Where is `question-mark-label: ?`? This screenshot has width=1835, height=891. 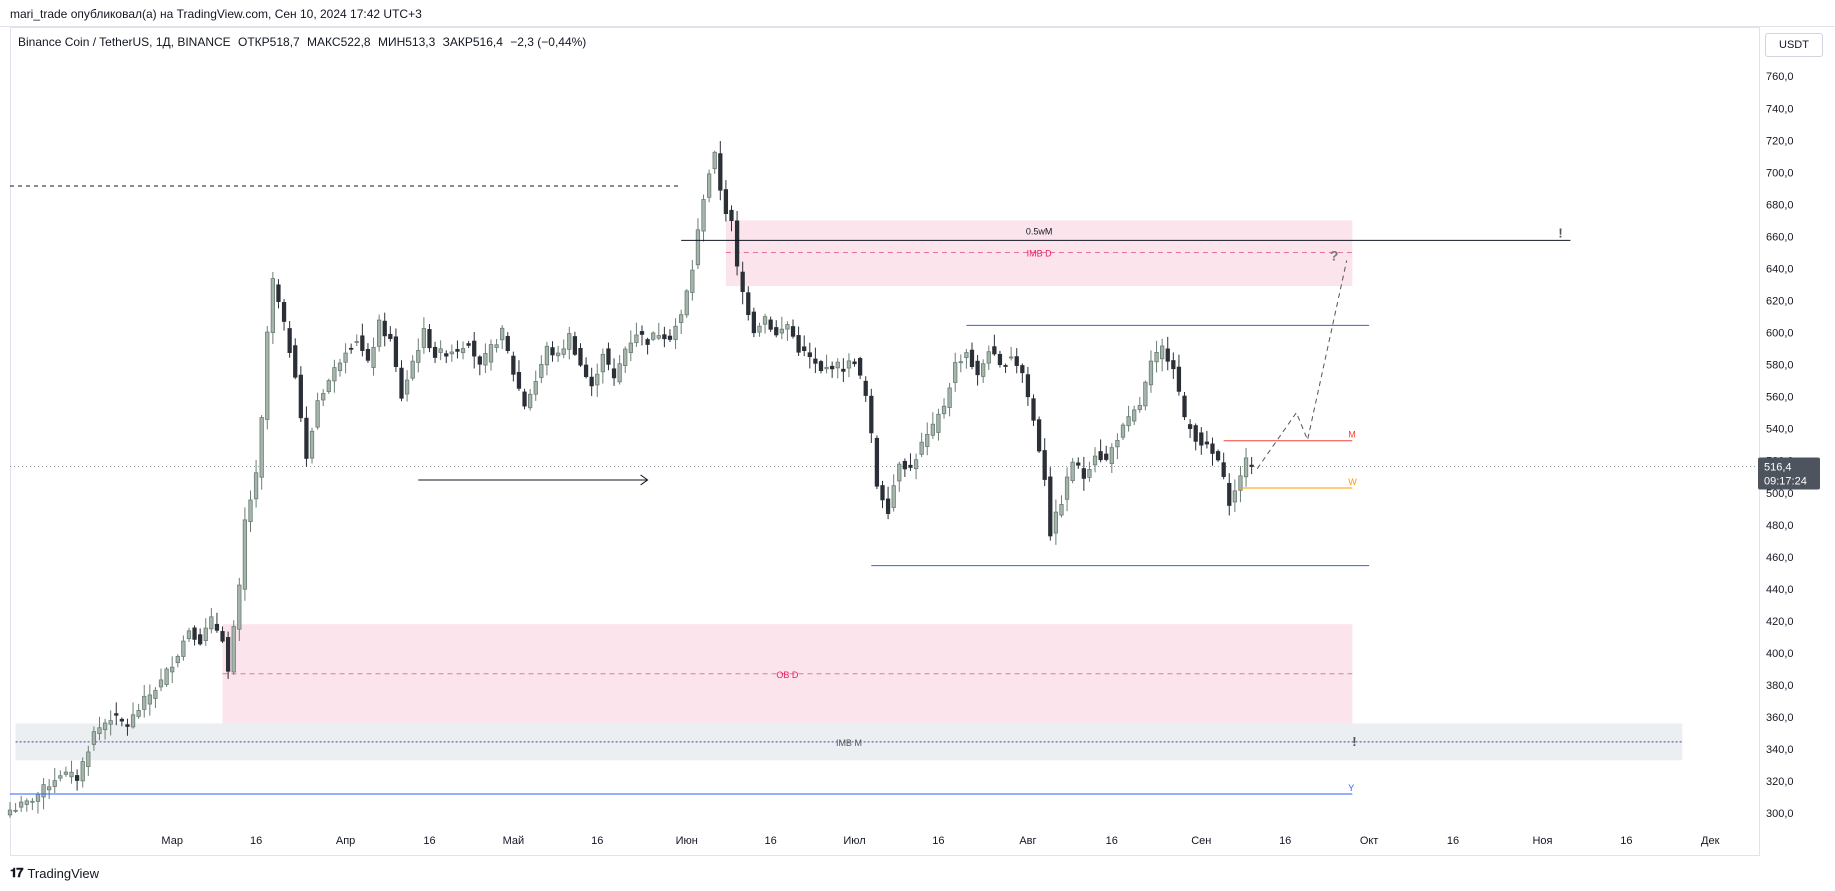 question-mark-label: ? is located at coordinates (1334, 255).